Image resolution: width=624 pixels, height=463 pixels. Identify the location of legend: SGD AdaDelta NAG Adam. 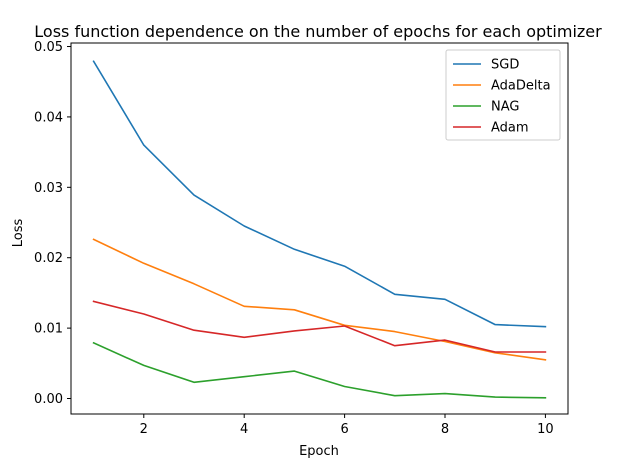
(503, 95).